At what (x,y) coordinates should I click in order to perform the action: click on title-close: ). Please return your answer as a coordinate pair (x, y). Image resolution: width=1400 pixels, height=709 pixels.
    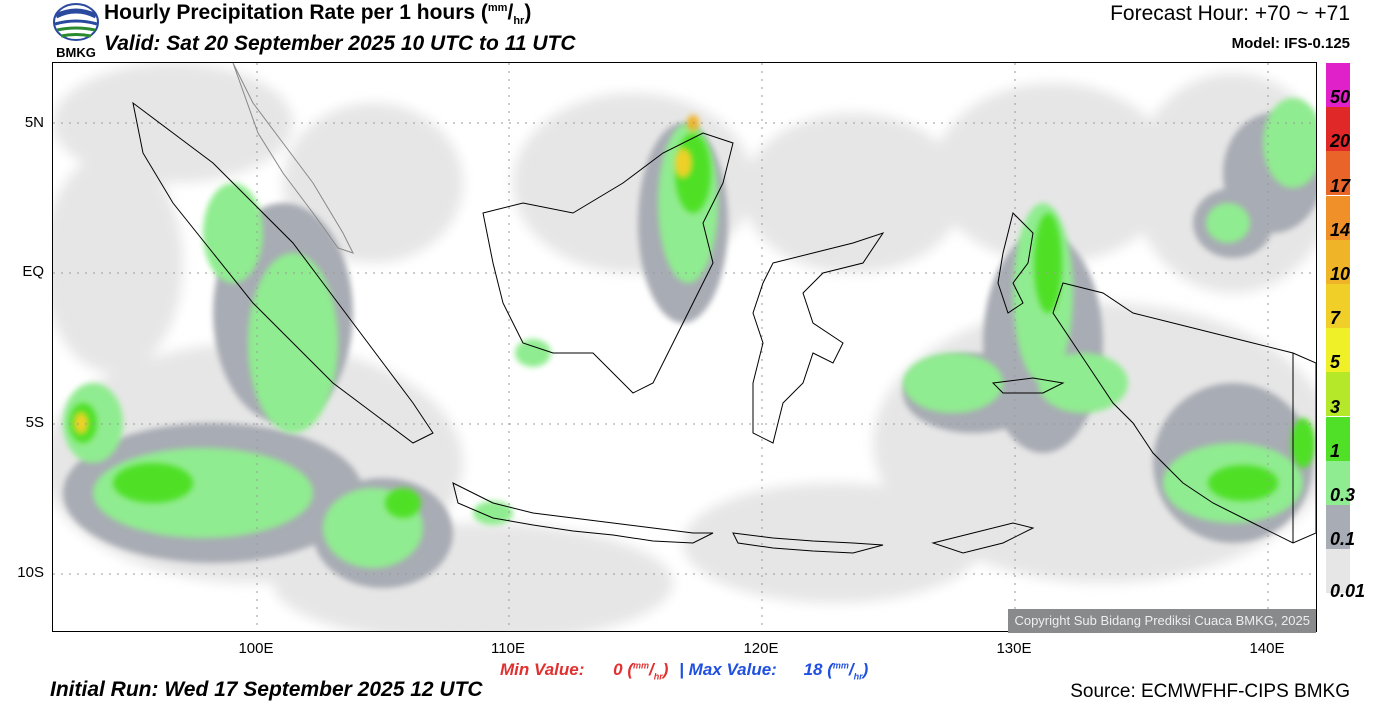
    Looking at the image, I should click on (528, 12).